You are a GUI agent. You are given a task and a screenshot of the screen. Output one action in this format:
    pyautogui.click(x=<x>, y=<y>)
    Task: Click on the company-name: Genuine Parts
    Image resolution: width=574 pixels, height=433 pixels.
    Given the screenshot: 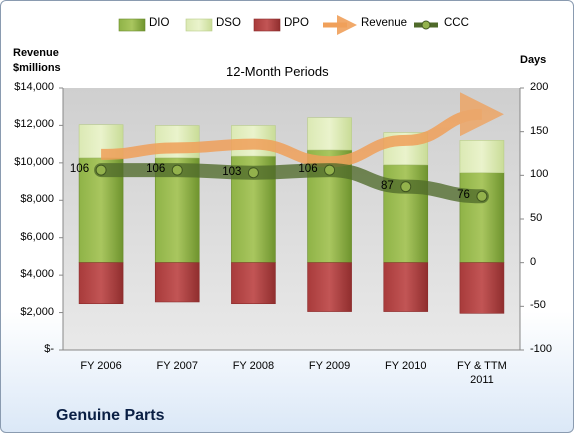 What is the action you would take?
    pyautogui.click(x=110, y=415)
    